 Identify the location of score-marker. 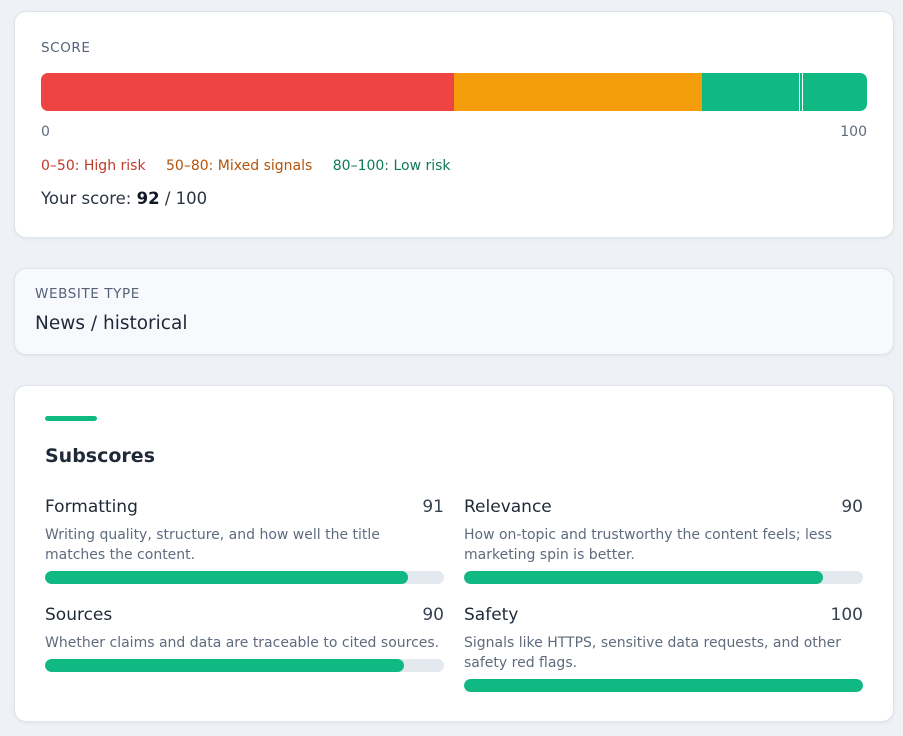
(800, 92).